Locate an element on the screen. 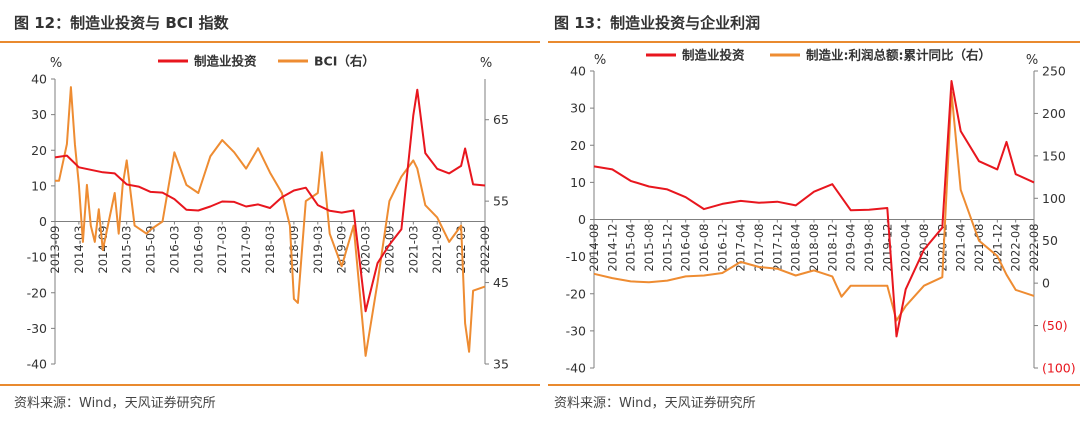 This screenshot has height=422, width=1080. x-tick-label: 2021-03 is located at coordinates (413, 250).